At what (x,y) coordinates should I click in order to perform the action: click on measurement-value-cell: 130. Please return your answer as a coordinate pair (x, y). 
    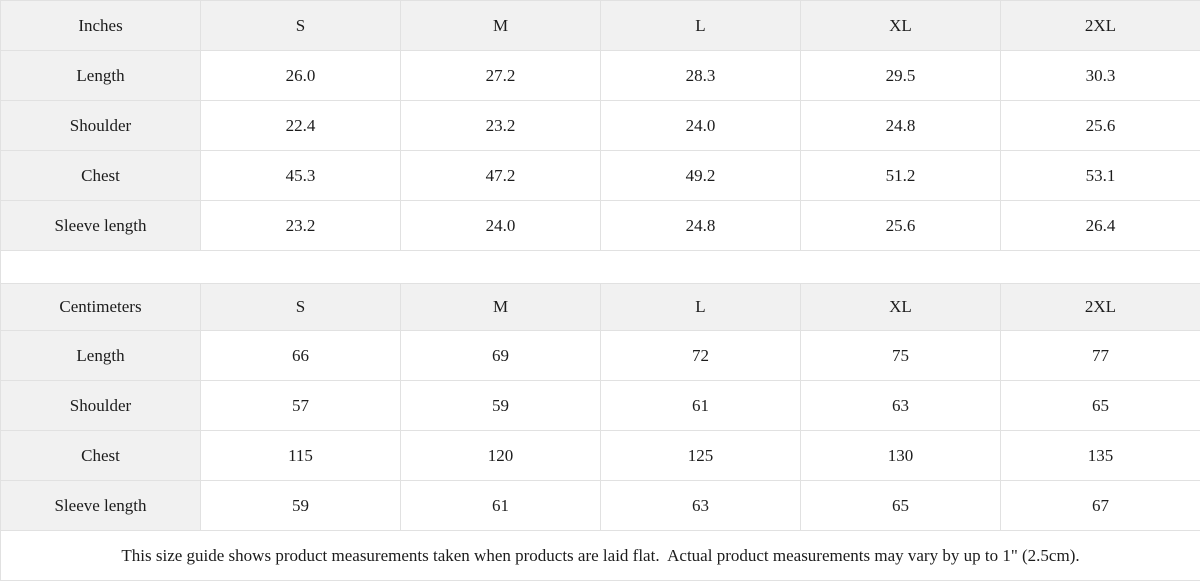
    Looking at the image, I should click on (901, 456).